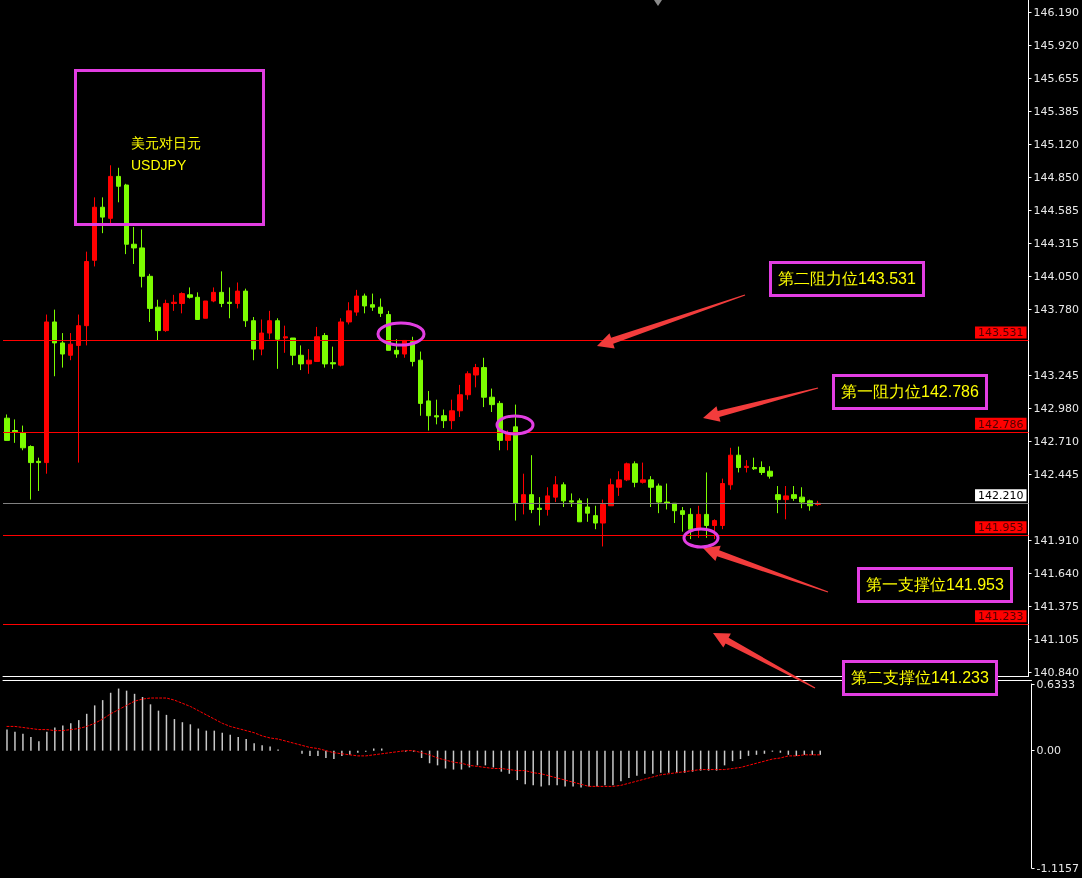 Image resolution: width=1082 pixels, height=878 pixels. What do you see at coordinates (166, 143) in the screenshot?
I see `text: 美元对日元` at bounding box center [166, 143].